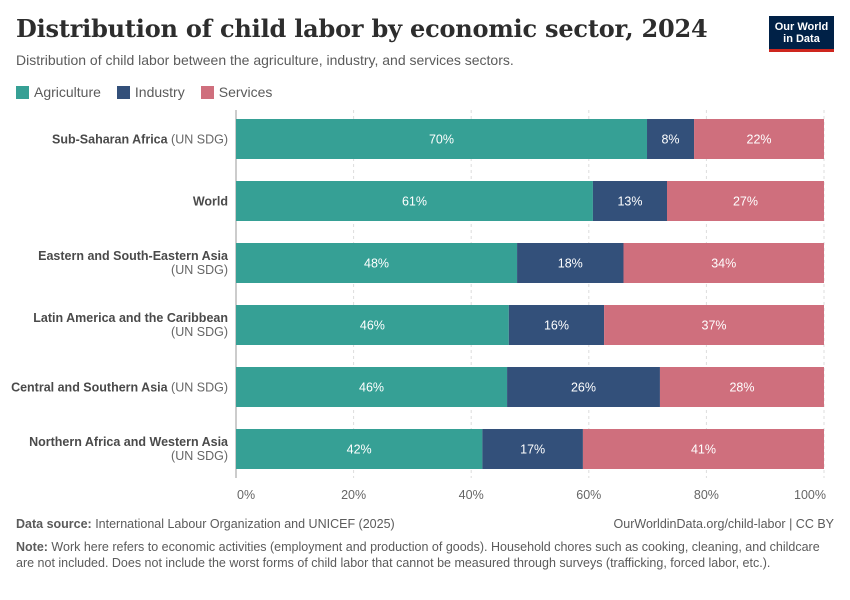 The height and width of the screenshot is (600, 850). I want to click on legend-item-agriculture: Agriculture, so click(58, 92).